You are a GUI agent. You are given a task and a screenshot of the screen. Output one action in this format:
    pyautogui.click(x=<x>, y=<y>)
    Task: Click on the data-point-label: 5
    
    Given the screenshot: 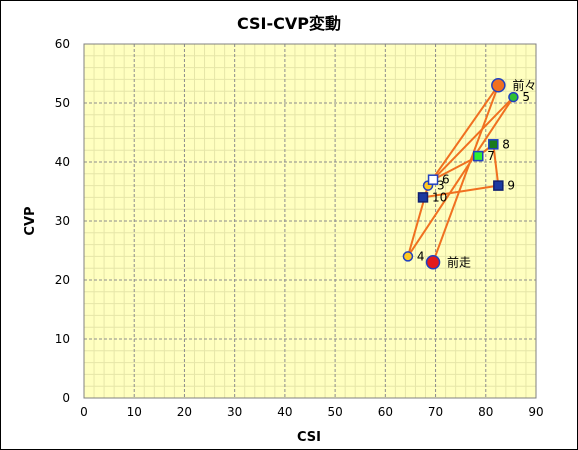 What is the action you would take?
    pyautogui.click(x=526, y=97)
    